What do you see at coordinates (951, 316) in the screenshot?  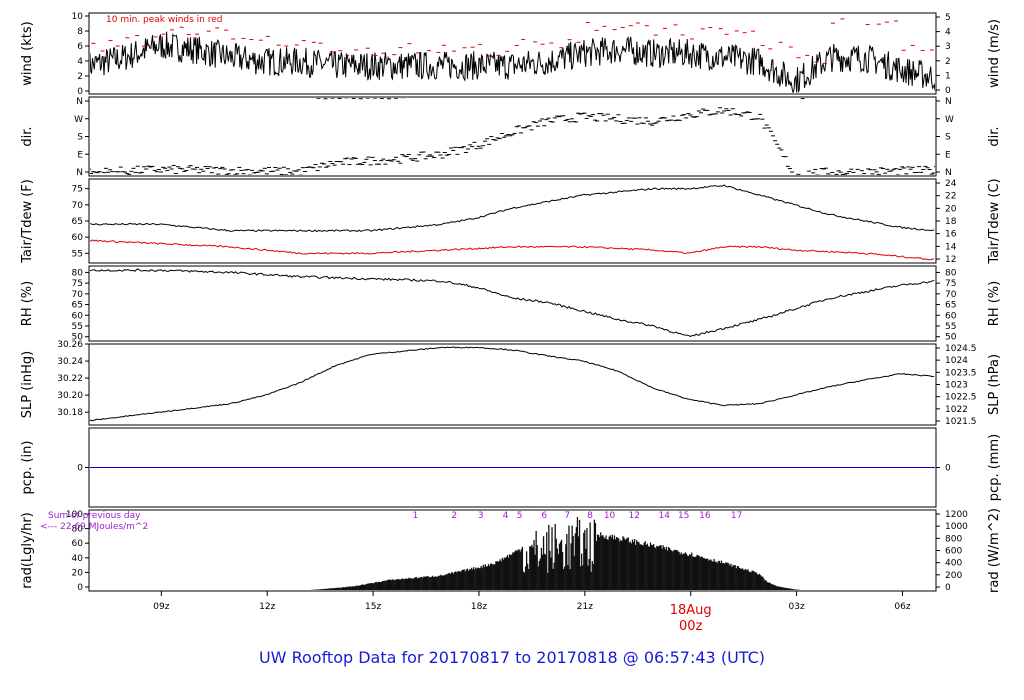 I see `rh-right-tick-label: 60` at bounding box center [951, 316].